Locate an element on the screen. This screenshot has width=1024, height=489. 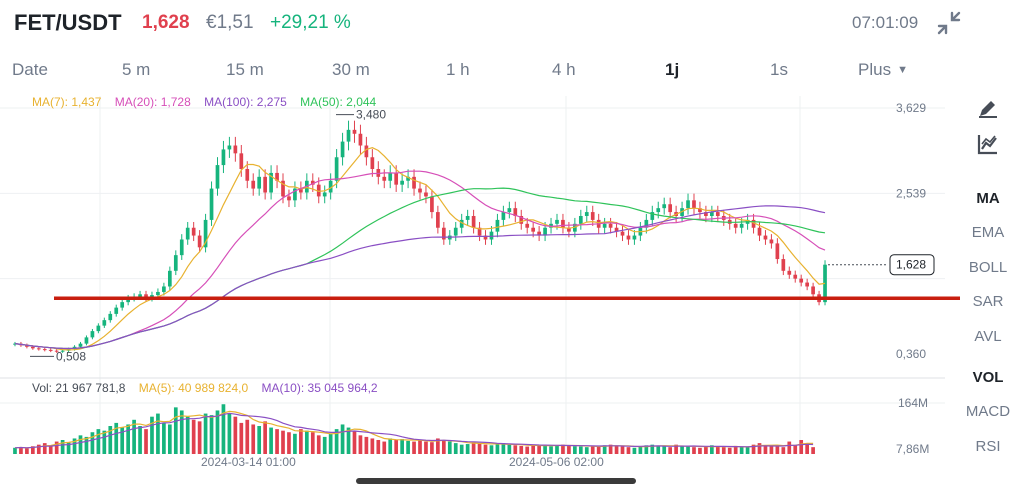
tab-1w: 1s is located at coordinates (779, 69).